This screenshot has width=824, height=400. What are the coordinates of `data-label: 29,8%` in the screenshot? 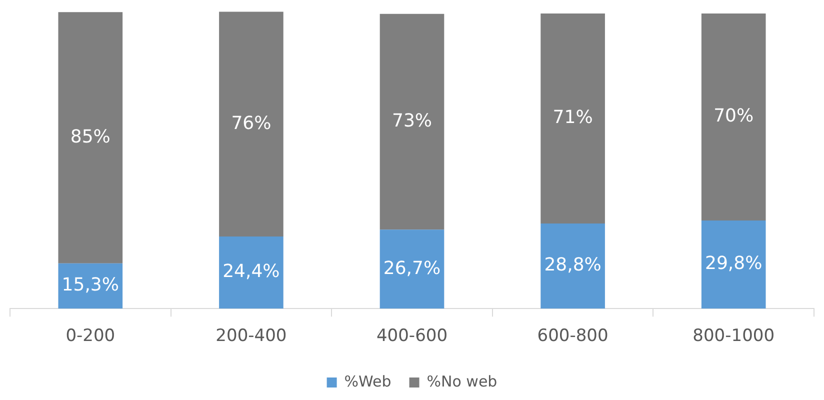 It's located at (733, 263).